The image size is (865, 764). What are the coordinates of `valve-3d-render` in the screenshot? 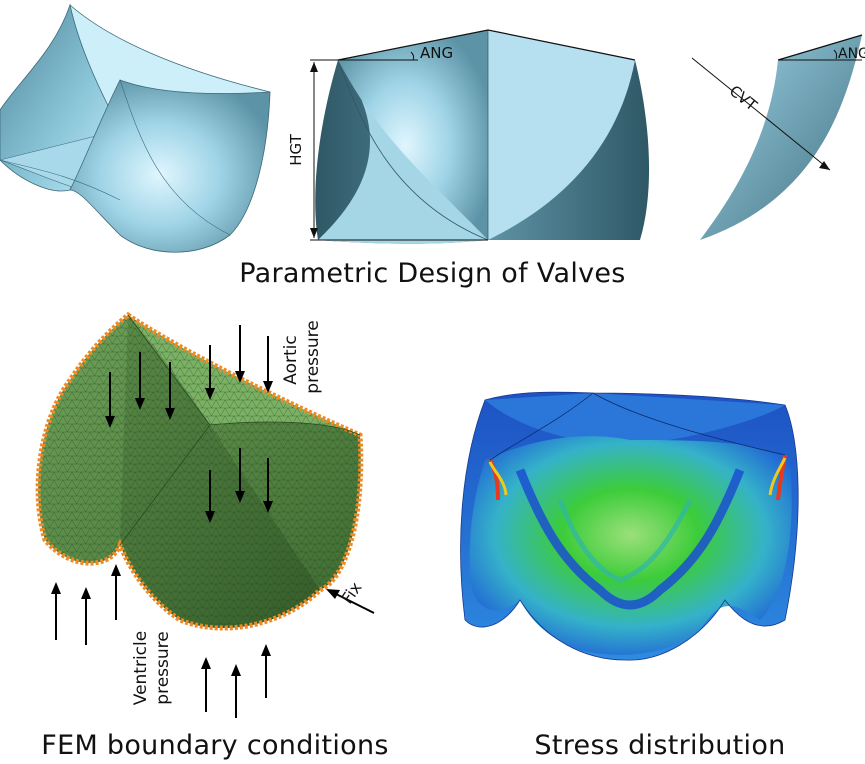 It's located at (135, 128).